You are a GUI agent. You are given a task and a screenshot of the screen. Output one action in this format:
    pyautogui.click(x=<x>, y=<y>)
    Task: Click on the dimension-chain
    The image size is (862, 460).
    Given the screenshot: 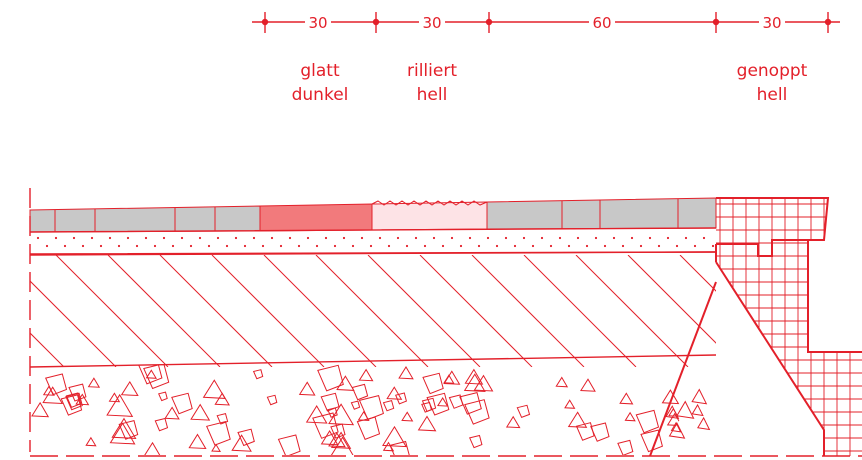 What is the action you would take?
    pyautogui.click(x=546, y=22)
    